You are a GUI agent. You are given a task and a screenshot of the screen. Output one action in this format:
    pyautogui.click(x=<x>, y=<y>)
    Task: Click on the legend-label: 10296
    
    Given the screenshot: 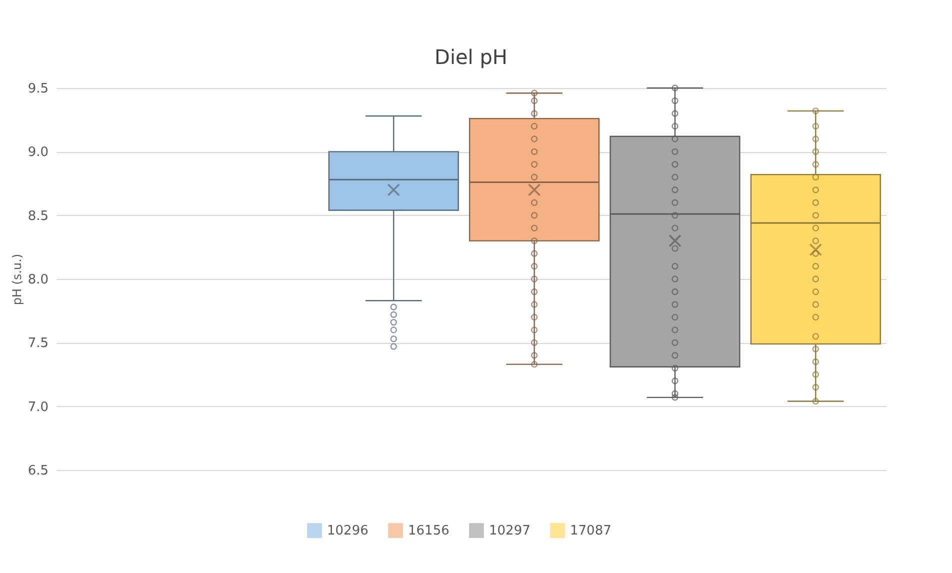 What is the action you would take?
    pyautogui.click(x=347, y=531)
    